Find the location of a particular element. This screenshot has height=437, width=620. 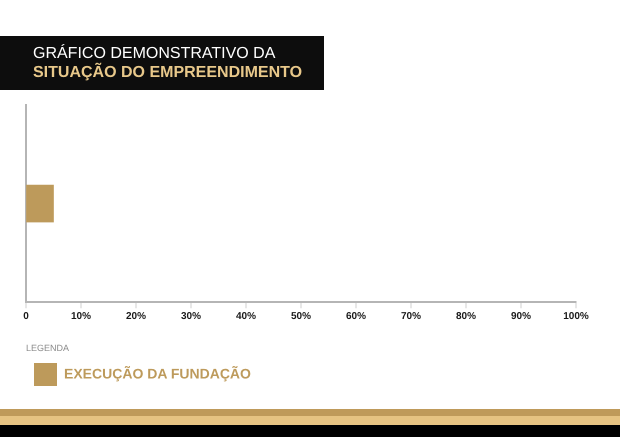

x-tick-label: 90% is located at coordinates (521, 316).